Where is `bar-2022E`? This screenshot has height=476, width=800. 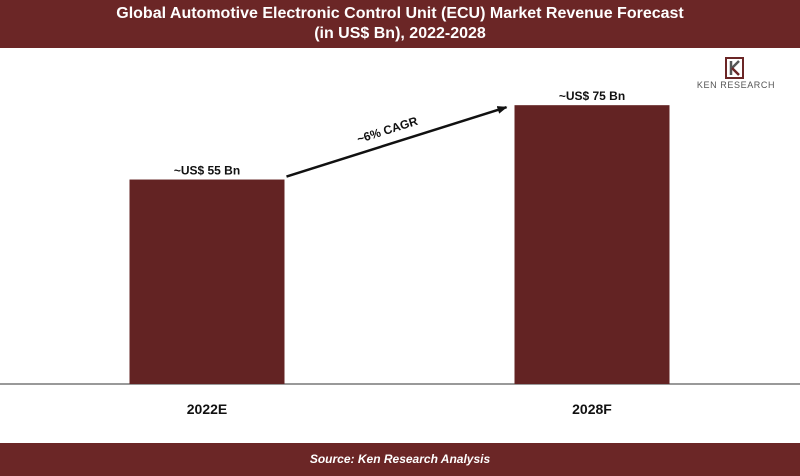 bar-2022E is located at coordinates (207, 281).